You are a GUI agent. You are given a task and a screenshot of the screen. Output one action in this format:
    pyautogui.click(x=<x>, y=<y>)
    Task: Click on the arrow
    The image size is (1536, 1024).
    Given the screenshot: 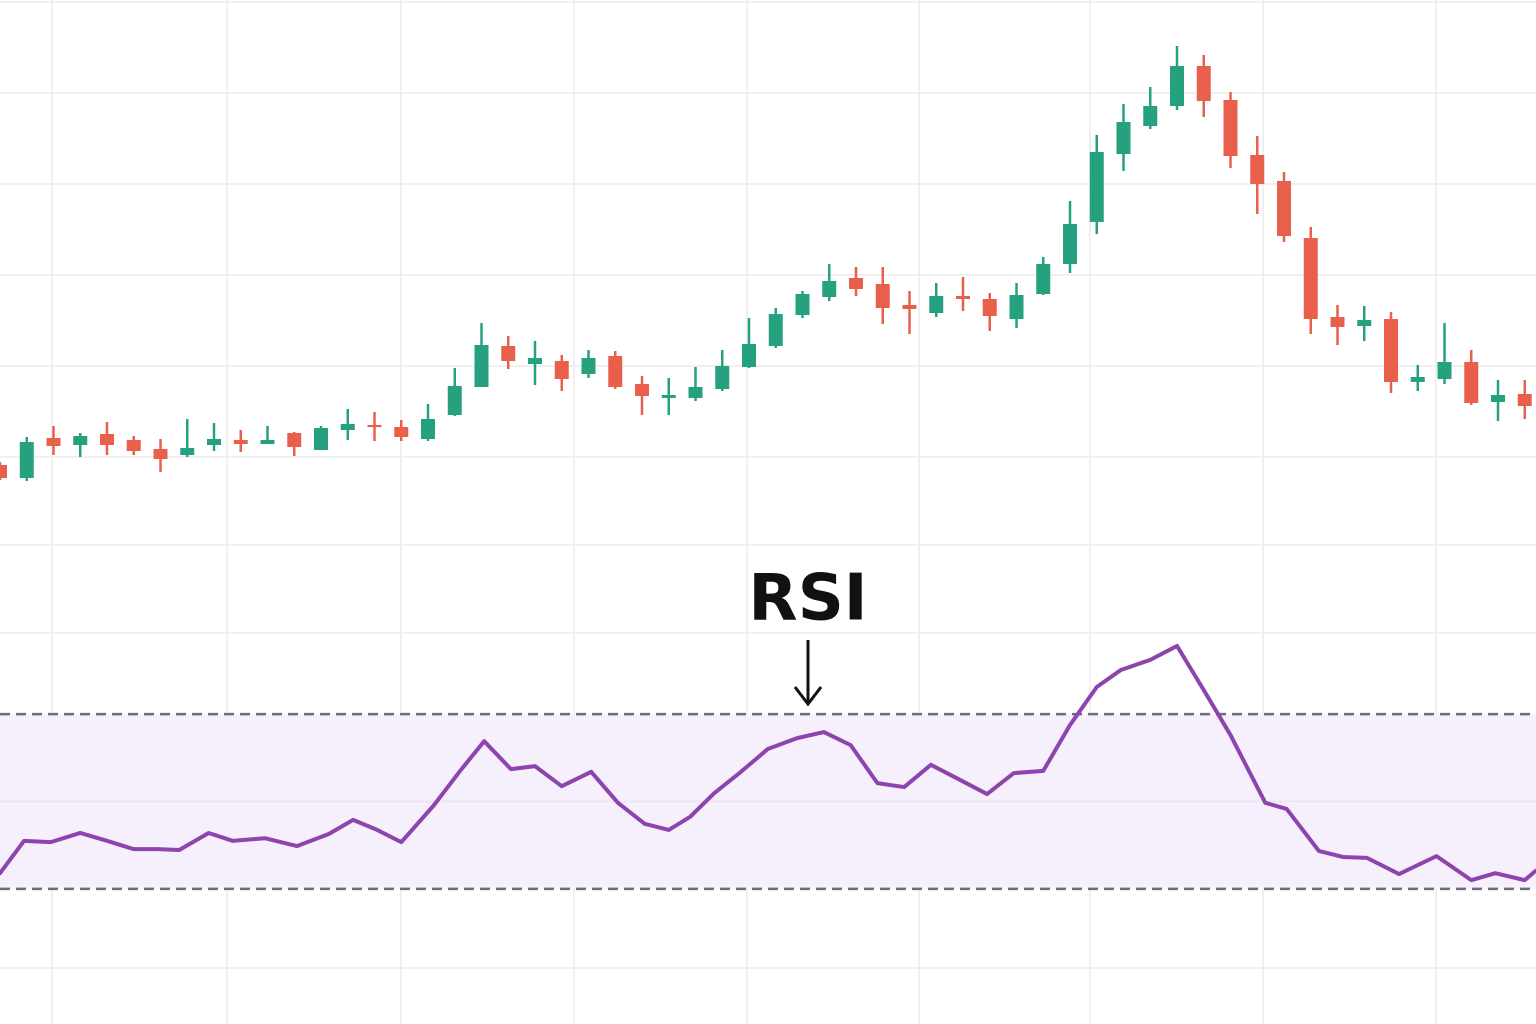 What is the action you would take?
    pyautogui.click(x=808, y=673)
    